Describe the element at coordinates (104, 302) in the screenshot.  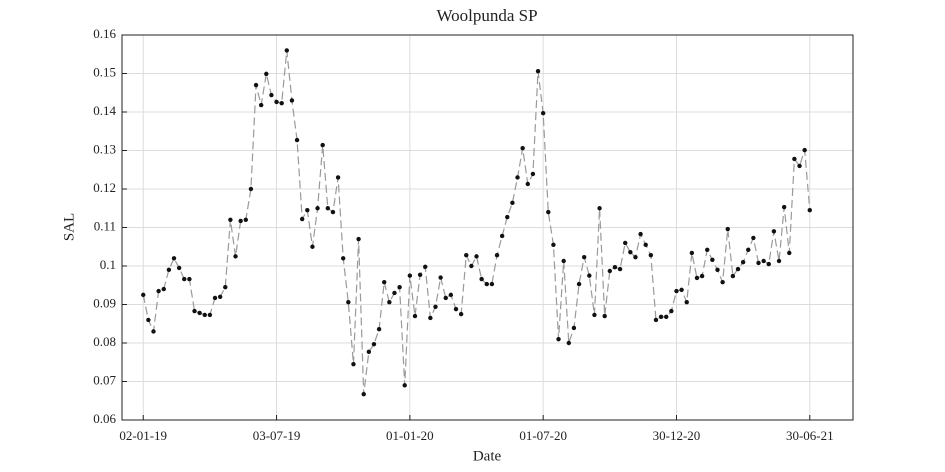
I see `y-tick-label: 0.09` at that location.